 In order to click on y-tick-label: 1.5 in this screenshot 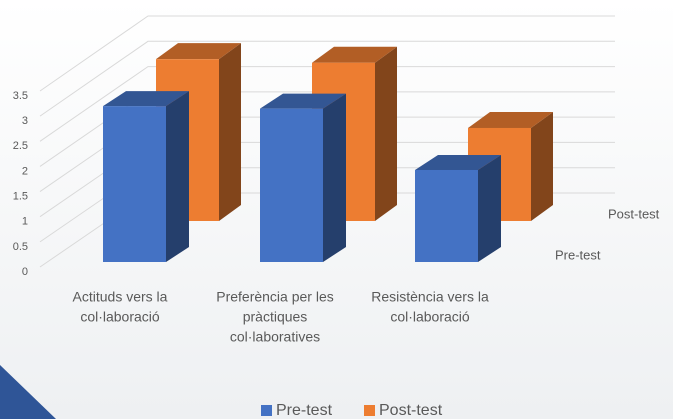, I will do `click(20, 196)`.